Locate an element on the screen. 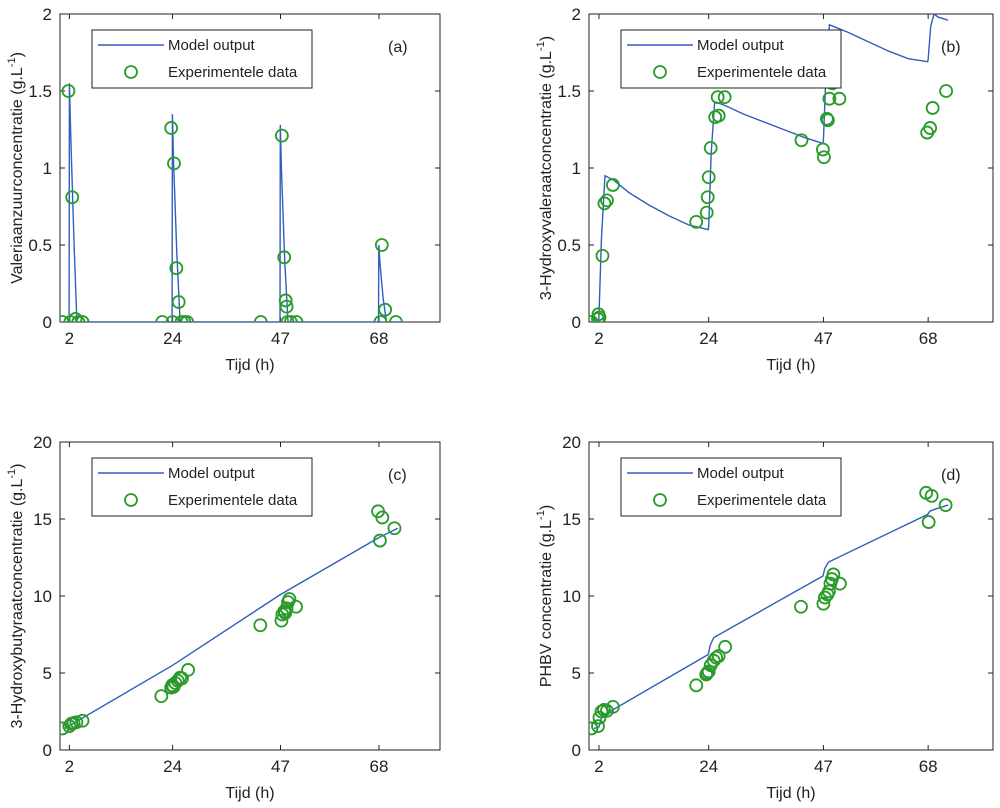 This screenshot has height=808, width=1000. y-axis-label: 3-Hydroxybutyraatconcentratie (g.L-1) is located at coordinates (16, 595).